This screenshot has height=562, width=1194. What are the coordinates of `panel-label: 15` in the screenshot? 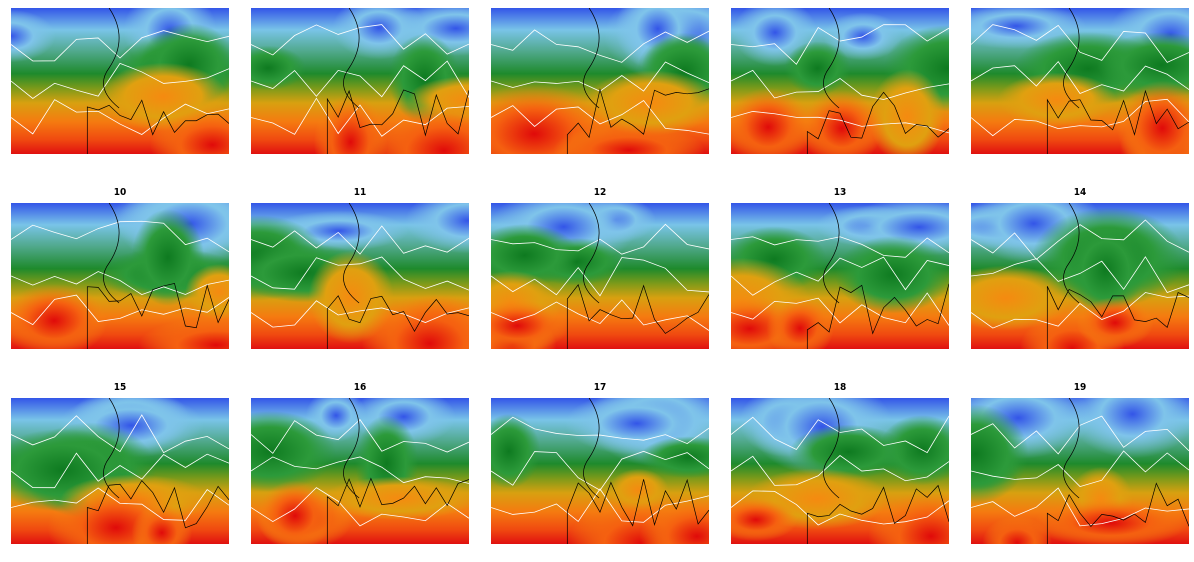 It's located at (120, 387).